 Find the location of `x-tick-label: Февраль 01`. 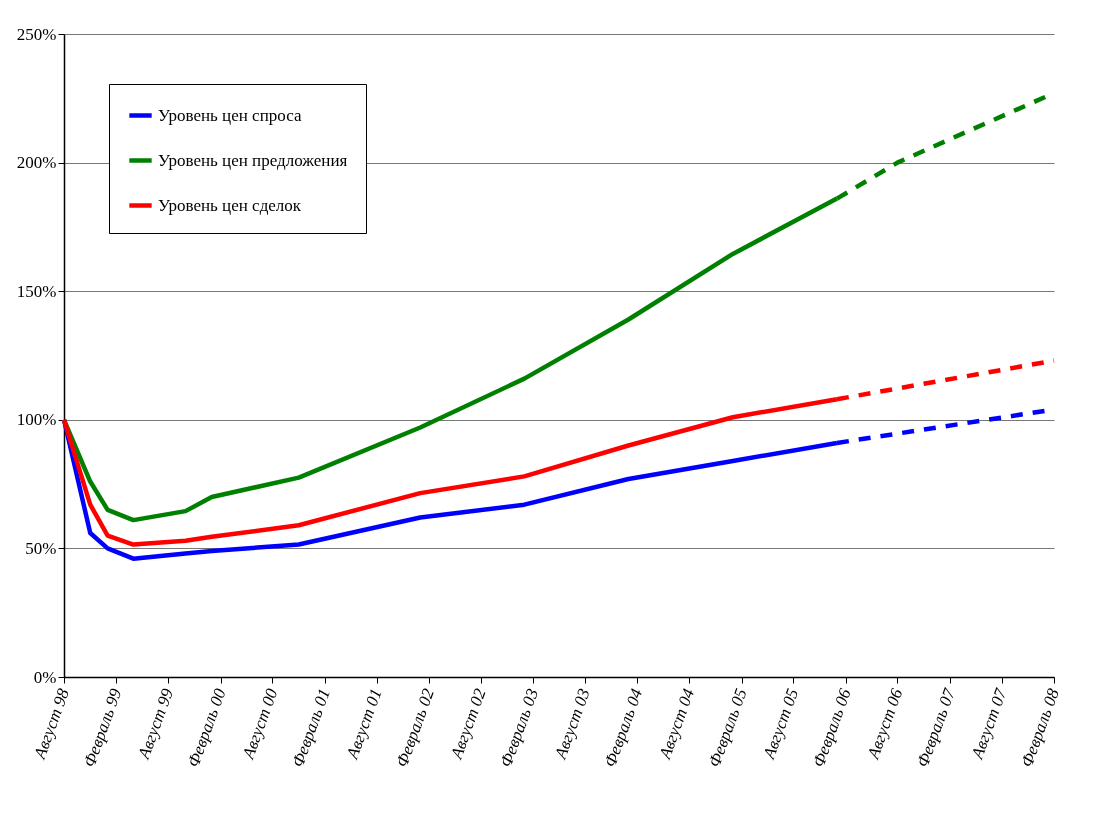

x-tick-label: Февраль 01 is located at coordinates (311, 728).